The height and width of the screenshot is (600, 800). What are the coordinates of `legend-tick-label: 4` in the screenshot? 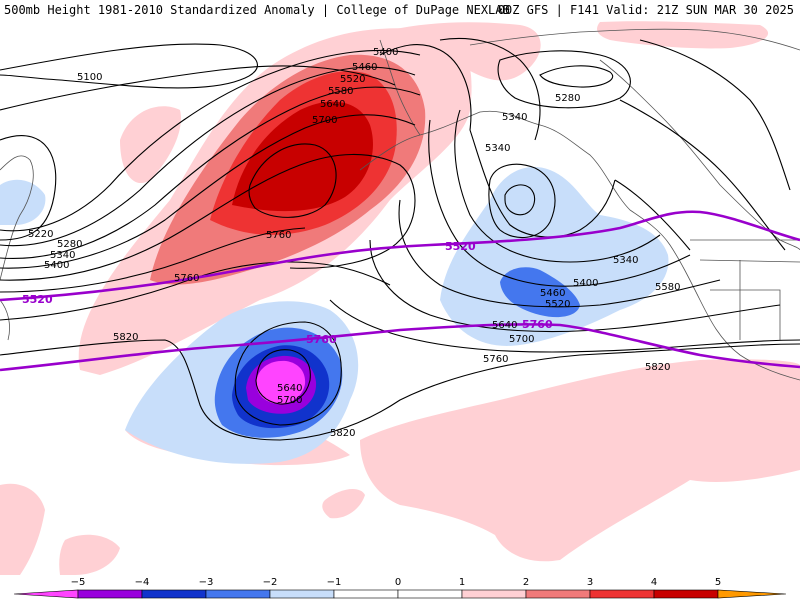 It's located at (654, 582).